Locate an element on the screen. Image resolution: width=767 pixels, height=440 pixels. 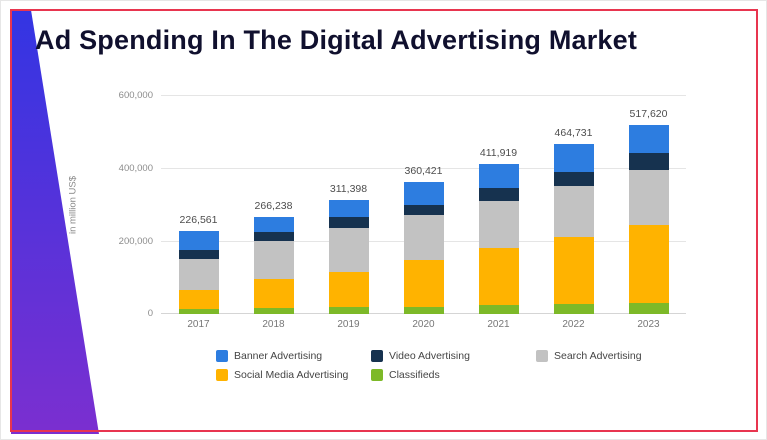
legend-label: Social Media Advertising is located at coordinates (291, 375).